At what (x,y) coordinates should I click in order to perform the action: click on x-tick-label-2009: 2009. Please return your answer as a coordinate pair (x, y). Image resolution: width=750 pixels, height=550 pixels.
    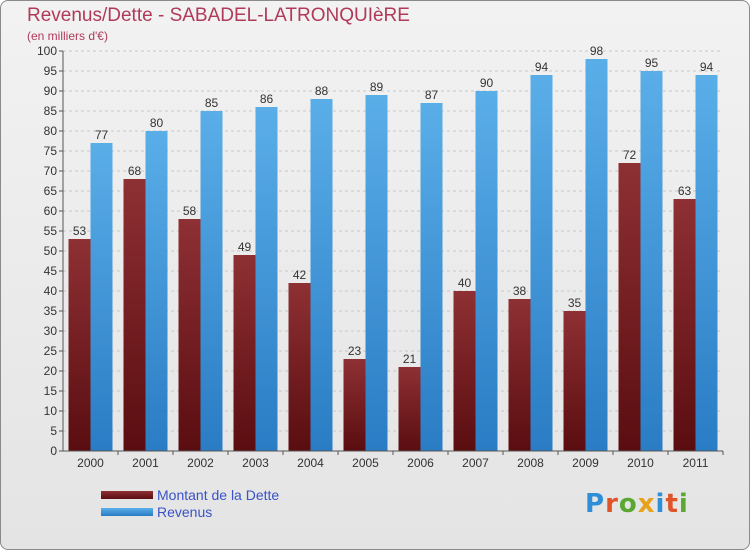
    Looking at the image, I should click on (585, 463).